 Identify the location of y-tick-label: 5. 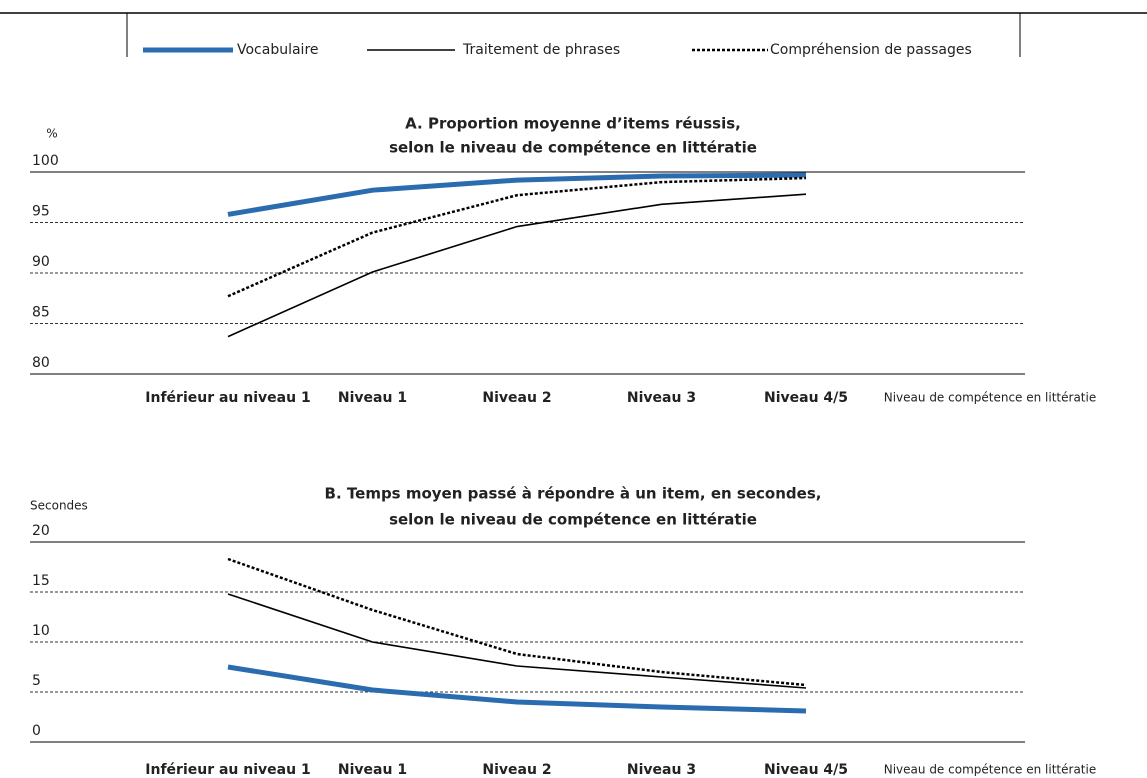
(36, 681).